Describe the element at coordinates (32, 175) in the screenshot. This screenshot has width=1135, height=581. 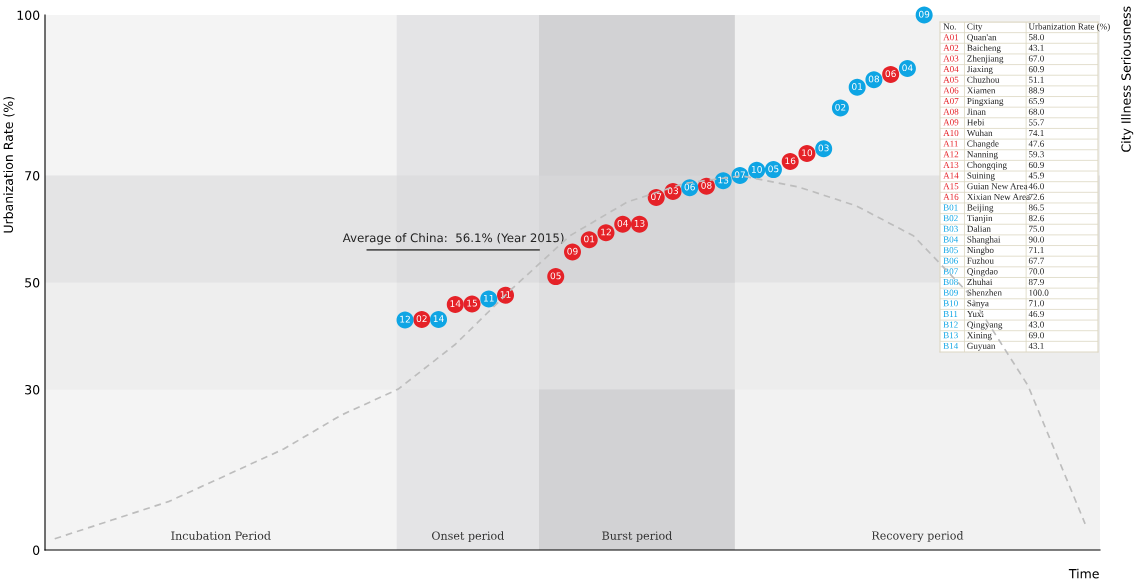
I see `y-tick-label: 70` at that location.